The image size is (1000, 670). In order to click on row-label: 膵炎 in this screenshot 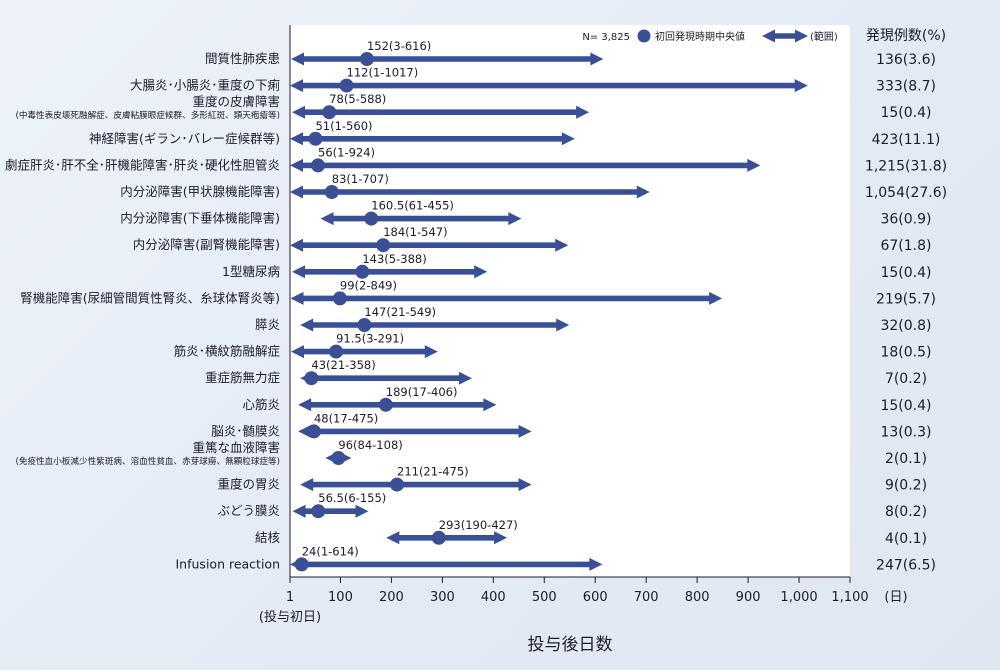, I will do `click(267, 324)`.